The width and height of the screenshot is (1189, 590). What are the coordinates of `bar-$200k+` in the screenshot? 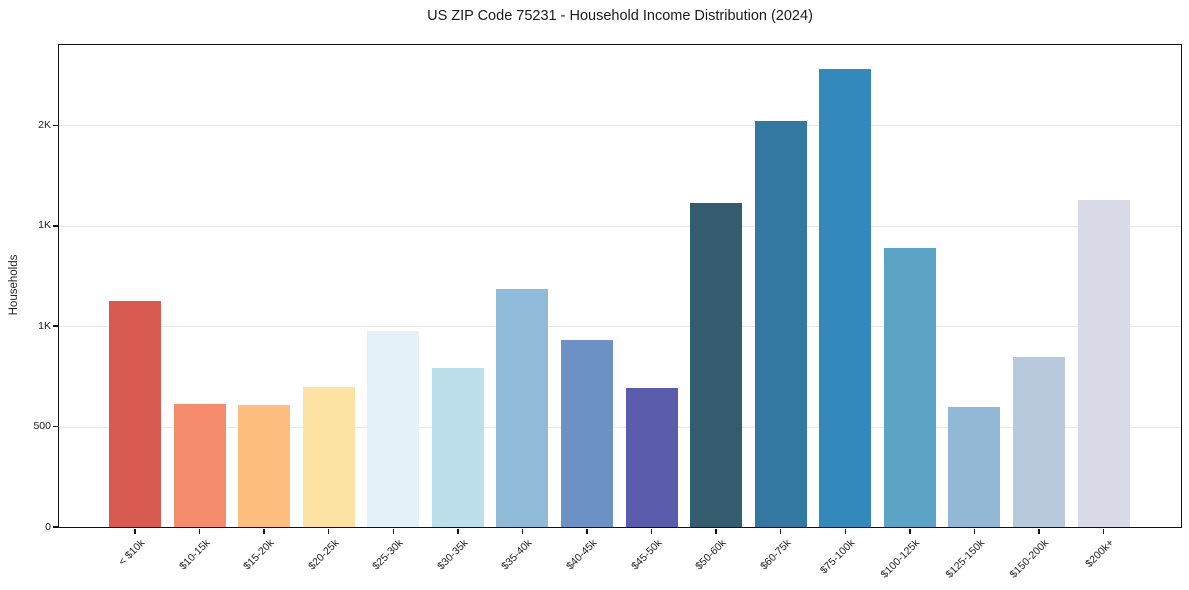 It's located at (1103, 363).